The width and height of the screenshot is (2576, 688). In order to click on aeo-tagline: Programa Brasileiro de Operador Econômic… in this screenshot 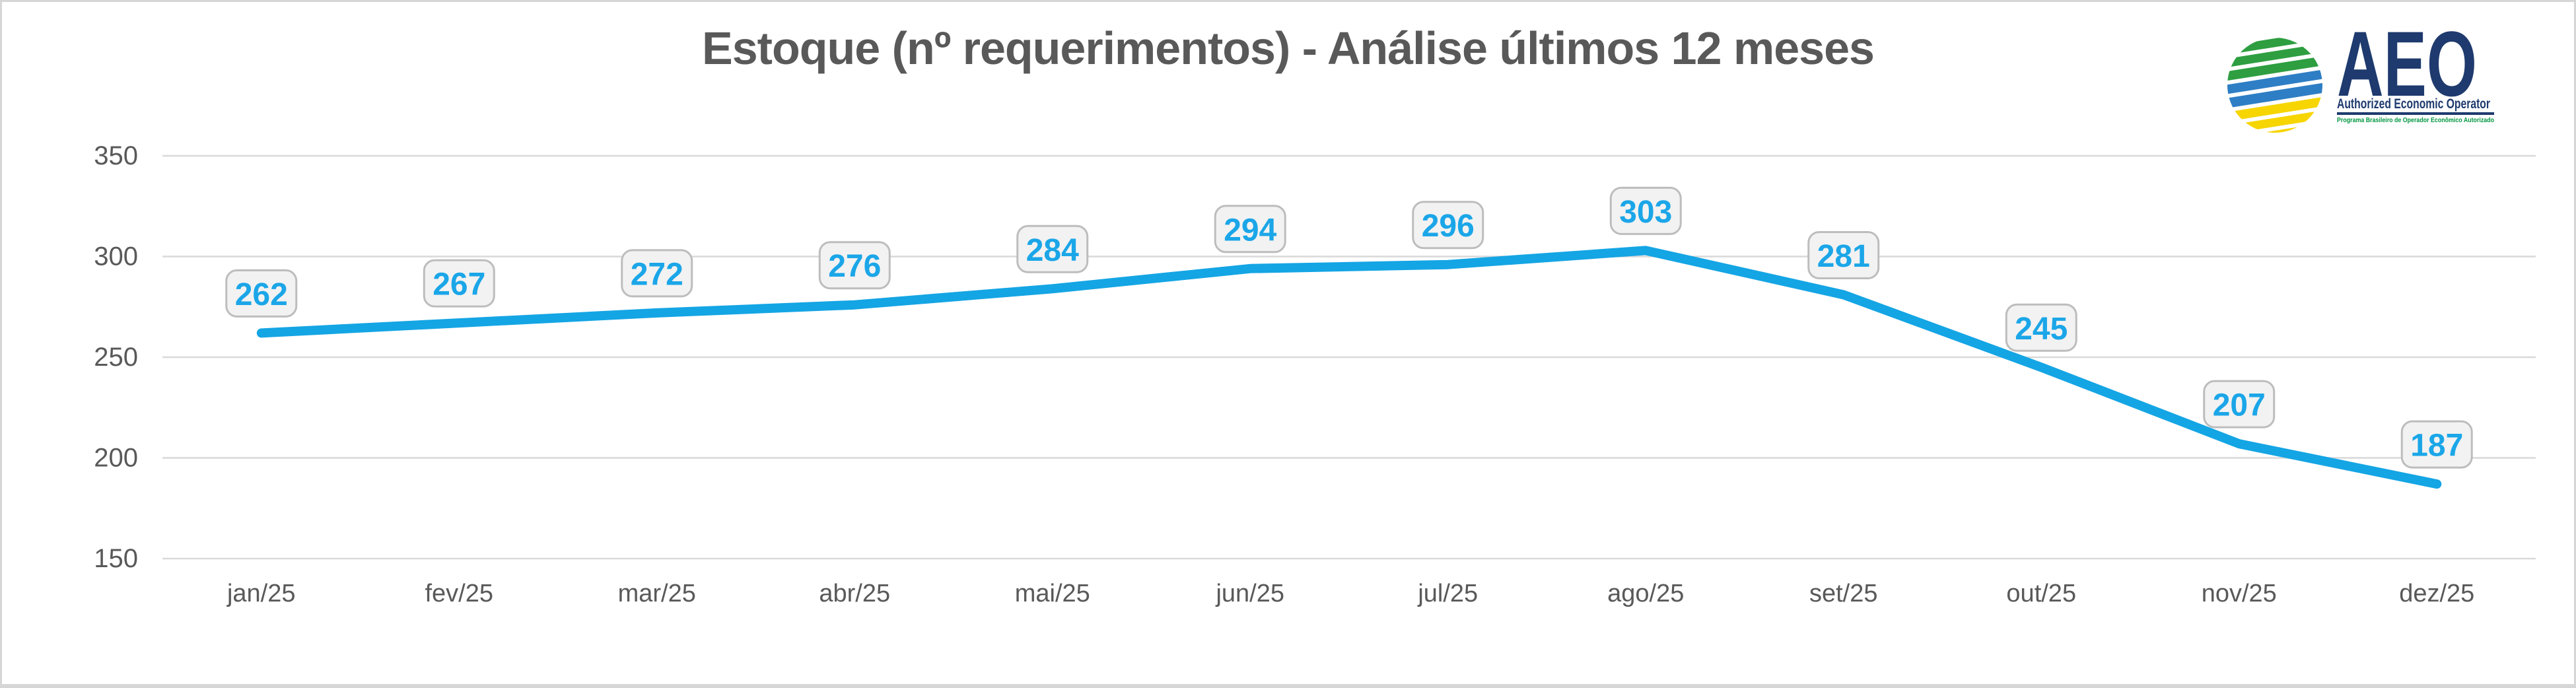, I will do `click(2415, 120)`.